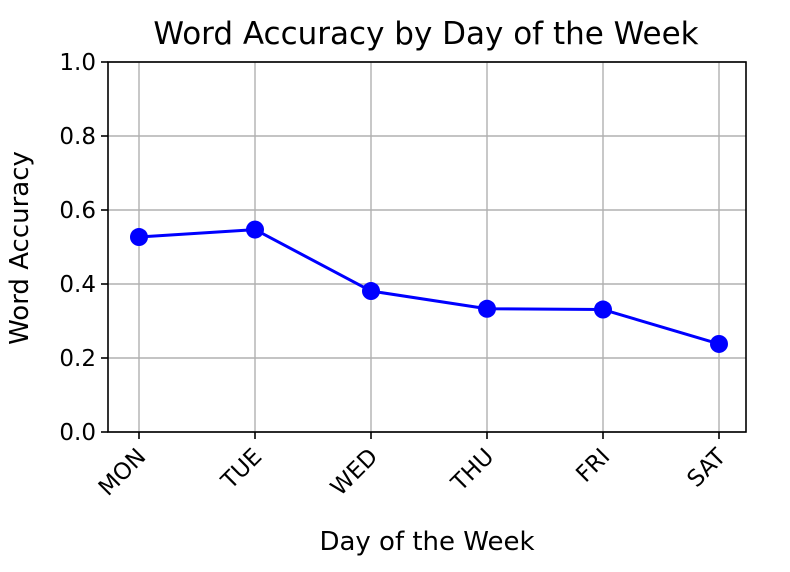  What do you see at coordinates (122, 472) in the screenshot?
I see `x-tick-label: MON` at bounding box center [122, 472].